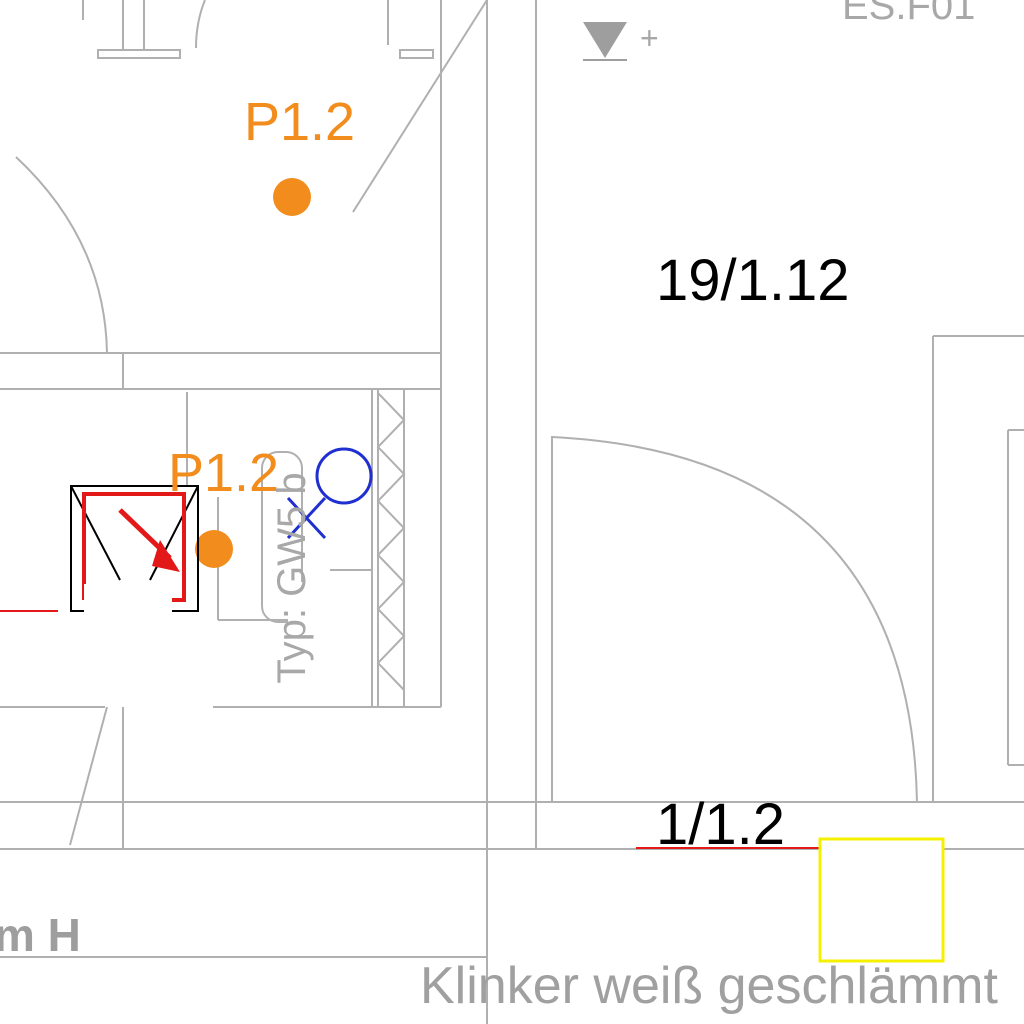  I want to click on point-label-lower: P1.2, so click(224, 473).